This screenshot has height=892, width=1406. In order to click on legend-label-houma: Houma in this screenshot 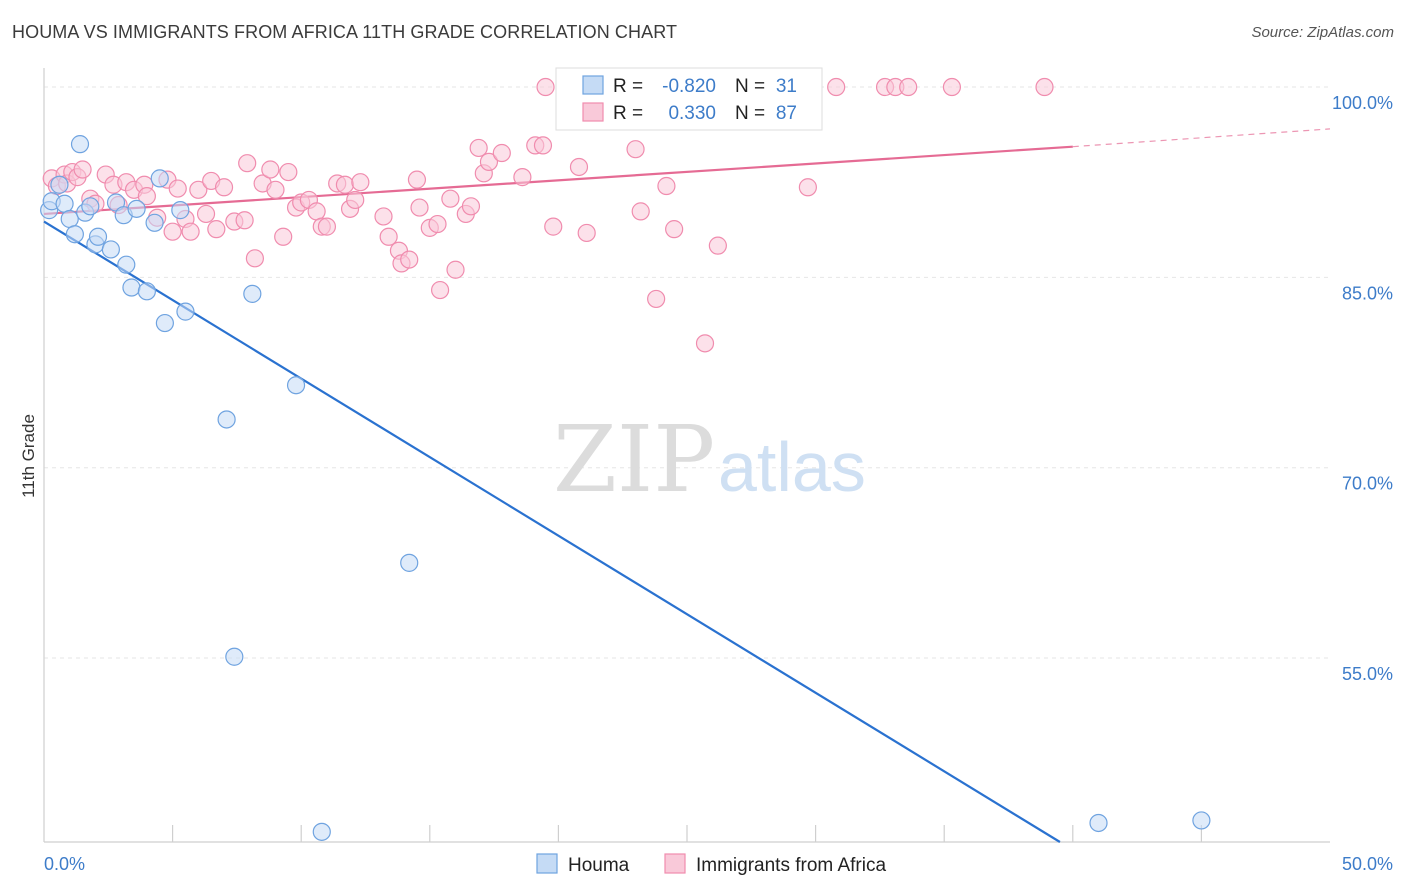, I will do `click(599, 865)`.